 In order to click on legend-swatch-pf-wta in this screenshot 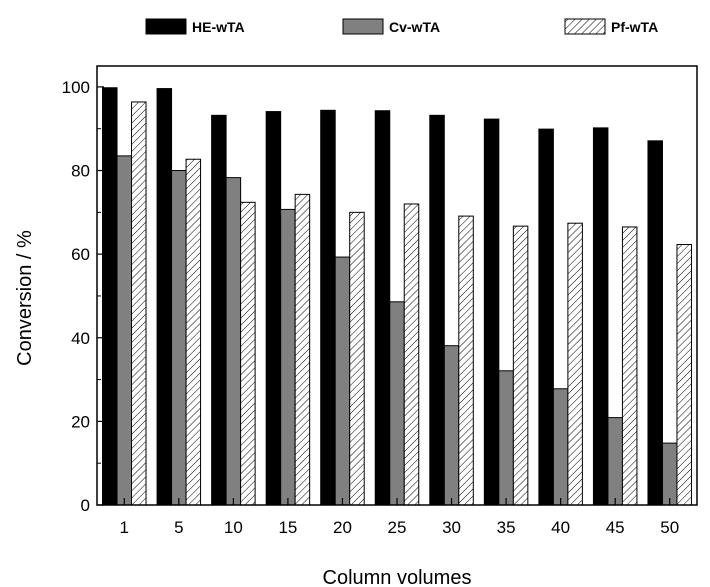, I will do `click(585, 26)`.